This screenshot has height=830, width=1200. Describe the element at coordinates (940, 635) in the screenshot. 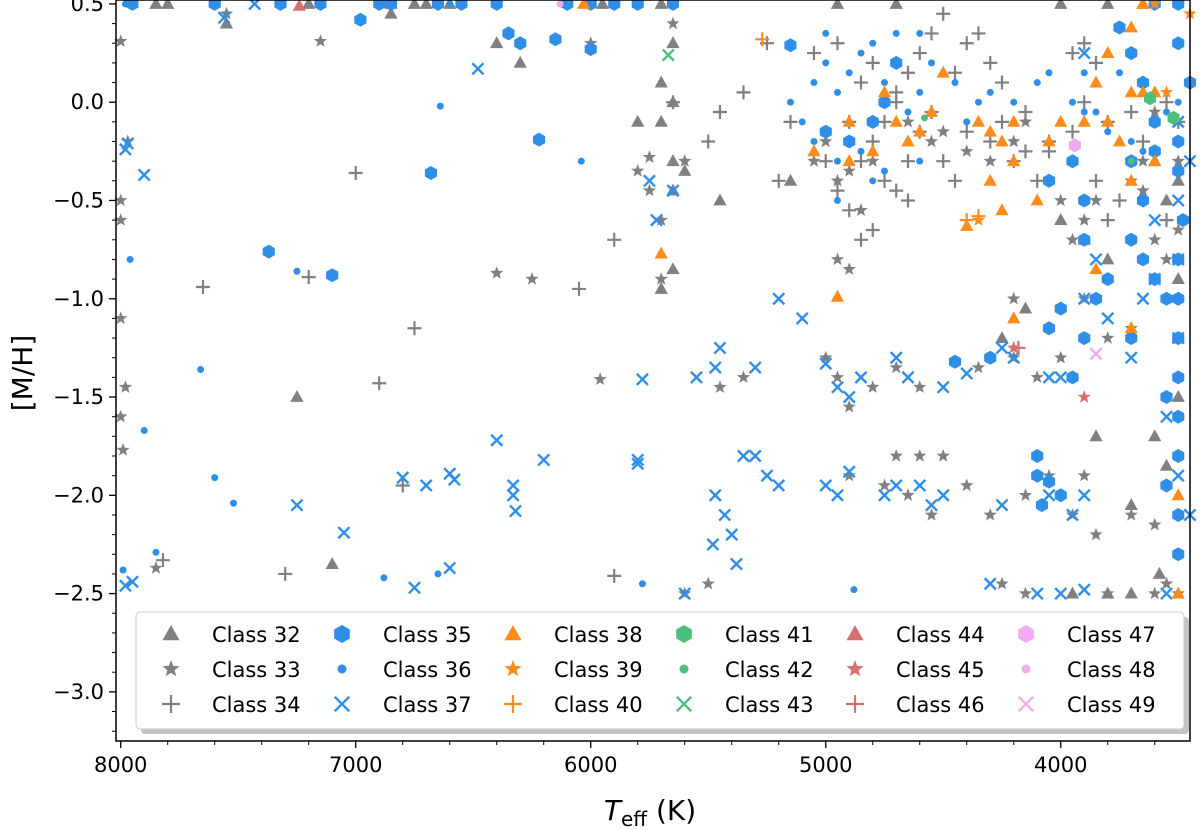

I see `legend-label: Class 44` at that location.